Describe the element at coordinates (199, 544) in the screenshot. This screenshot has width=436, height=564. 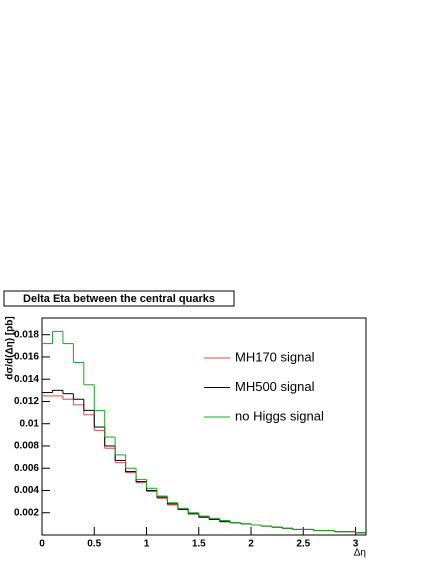
I see `x-tick-label: 1.5` at that location.